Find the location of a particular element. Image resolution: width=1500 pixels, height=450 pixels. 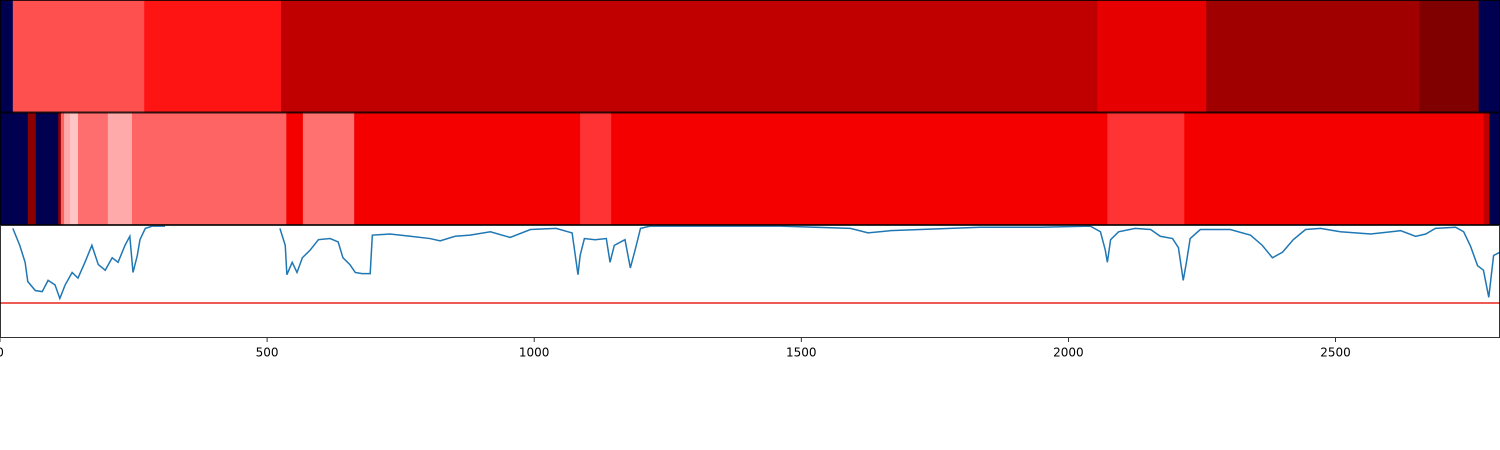

x-tick-label: 0 is located at coordinates (2, 353).